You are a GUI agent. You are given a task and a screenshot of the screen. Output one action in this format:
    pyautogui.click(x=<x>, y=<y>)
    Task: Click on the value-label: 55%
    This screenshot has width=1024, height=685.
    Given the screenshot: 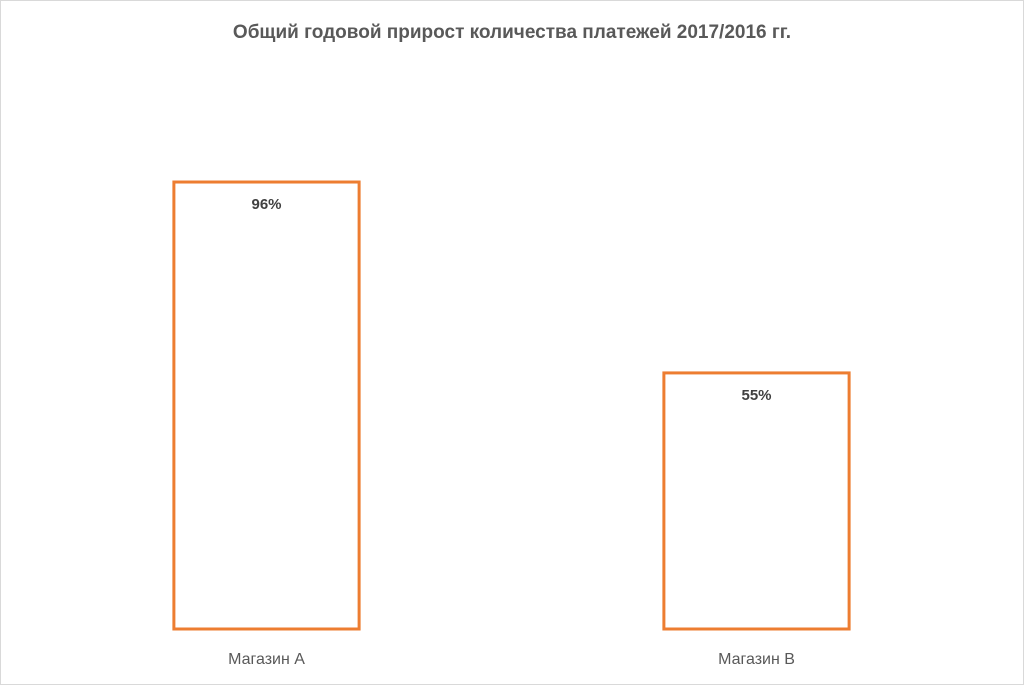 What is the action you would take?
    pyautogui.click(x=756, y=395)
    